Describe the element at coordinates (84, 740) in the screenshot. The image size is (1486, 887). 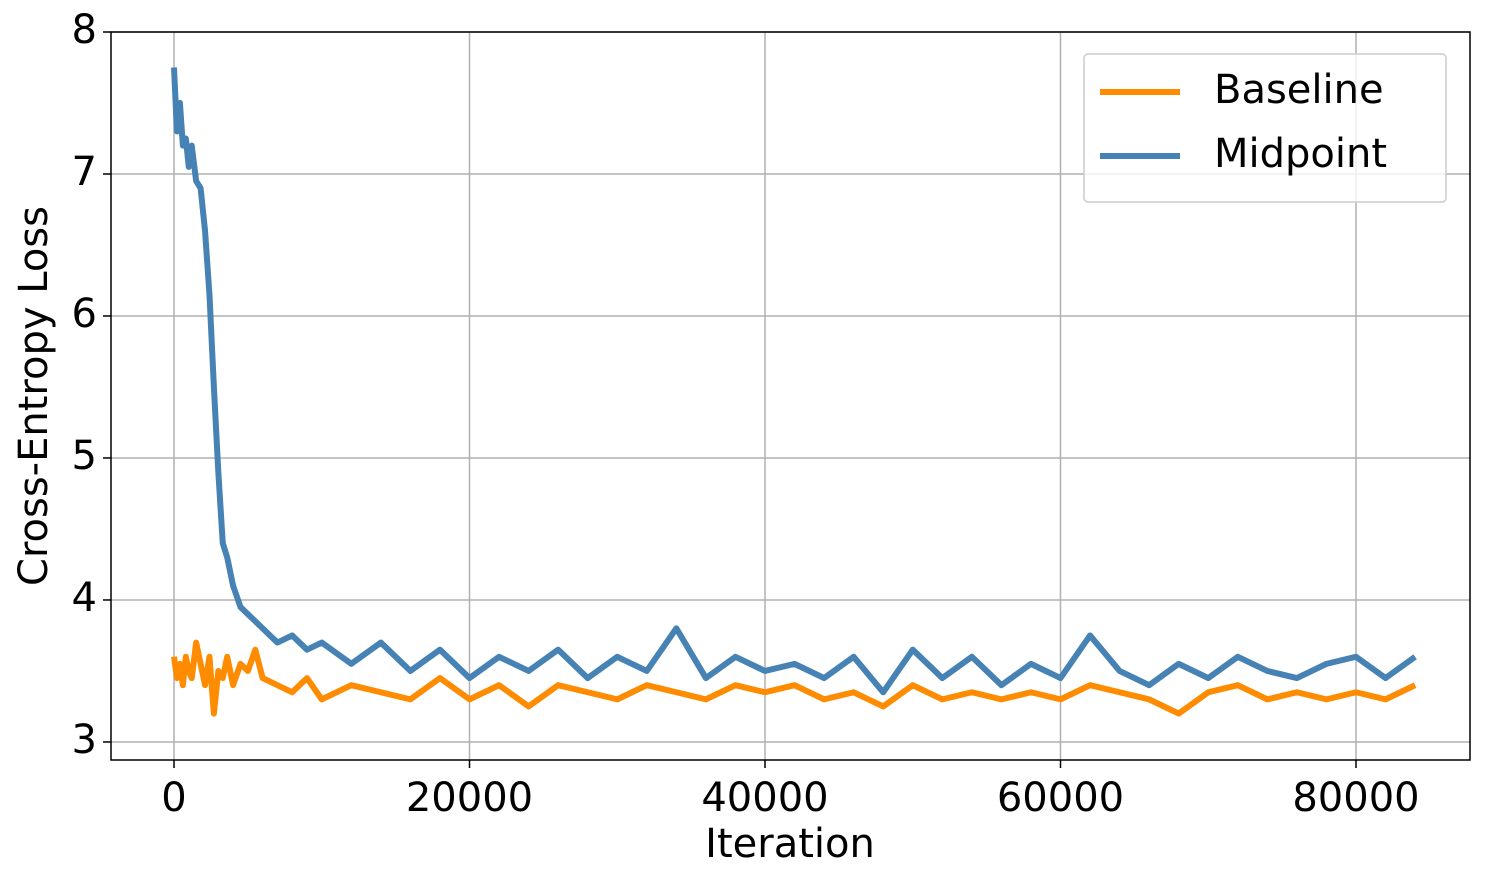
I see `y-tick-label: 3` at that location.